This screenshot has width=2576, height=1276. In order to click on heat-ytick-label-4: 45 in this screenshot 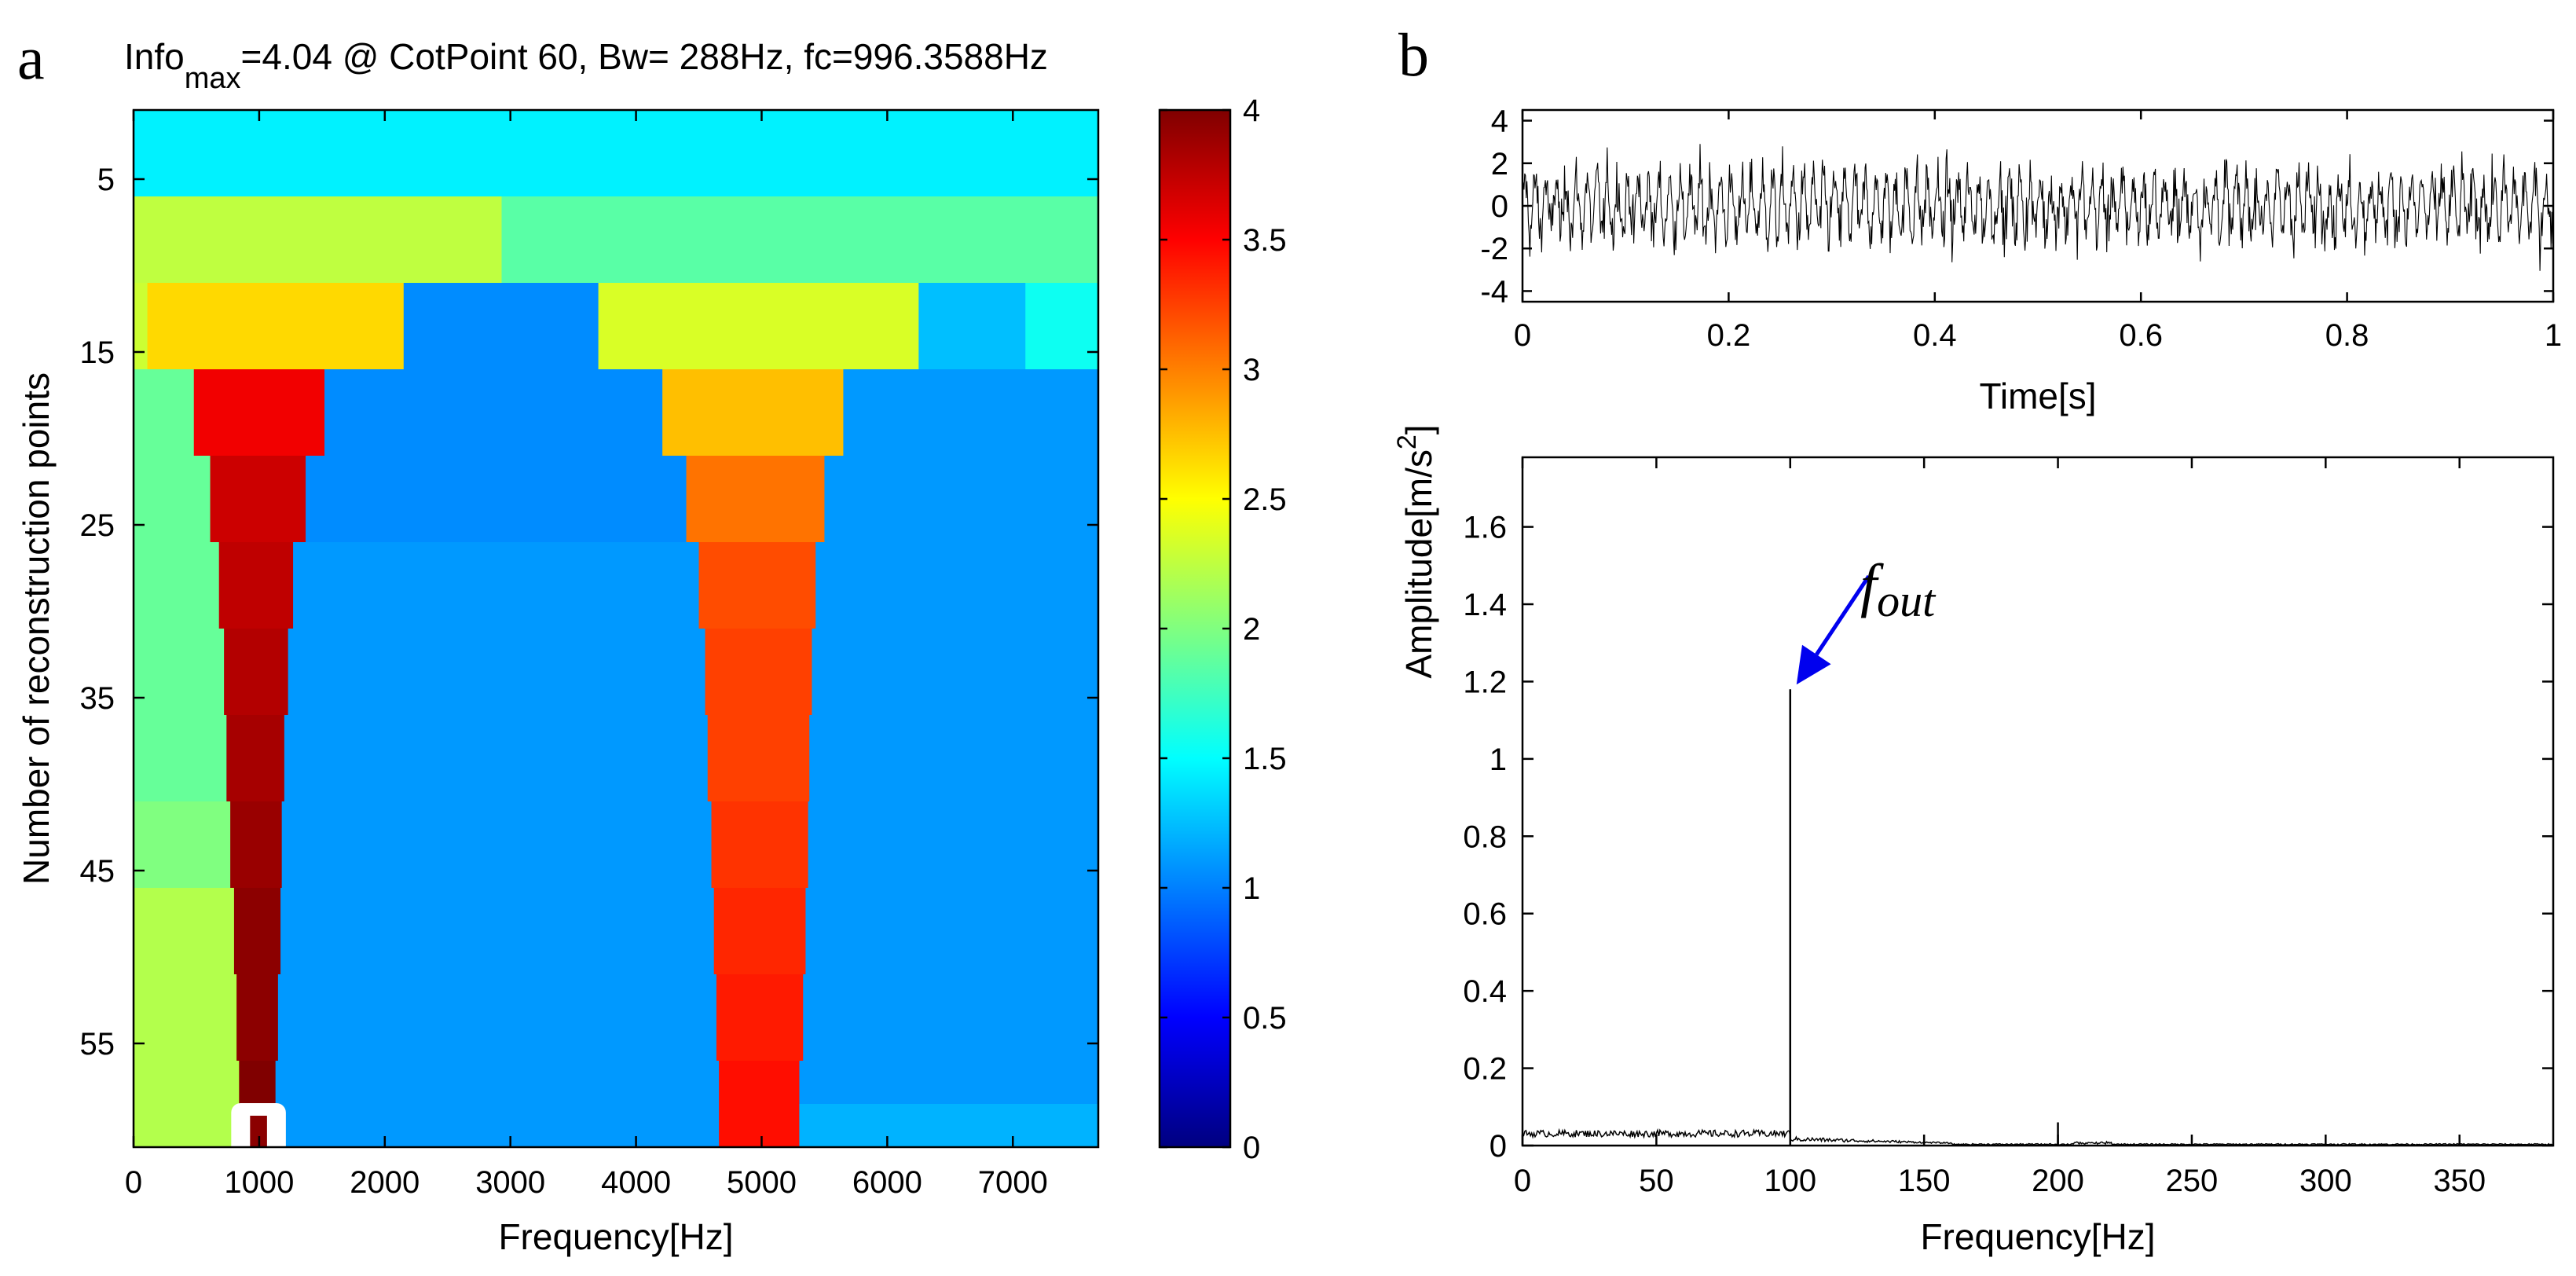, I will do `click(97, 871)`.